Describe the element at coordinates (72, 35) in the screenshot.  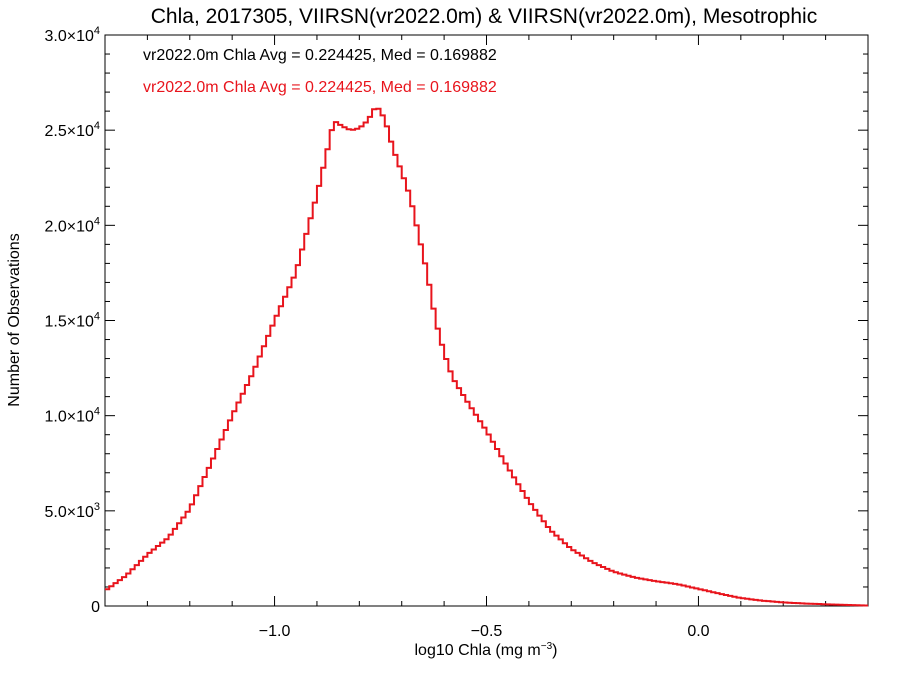
I see `y-tick-label: 3.0×10⁴` at that location.